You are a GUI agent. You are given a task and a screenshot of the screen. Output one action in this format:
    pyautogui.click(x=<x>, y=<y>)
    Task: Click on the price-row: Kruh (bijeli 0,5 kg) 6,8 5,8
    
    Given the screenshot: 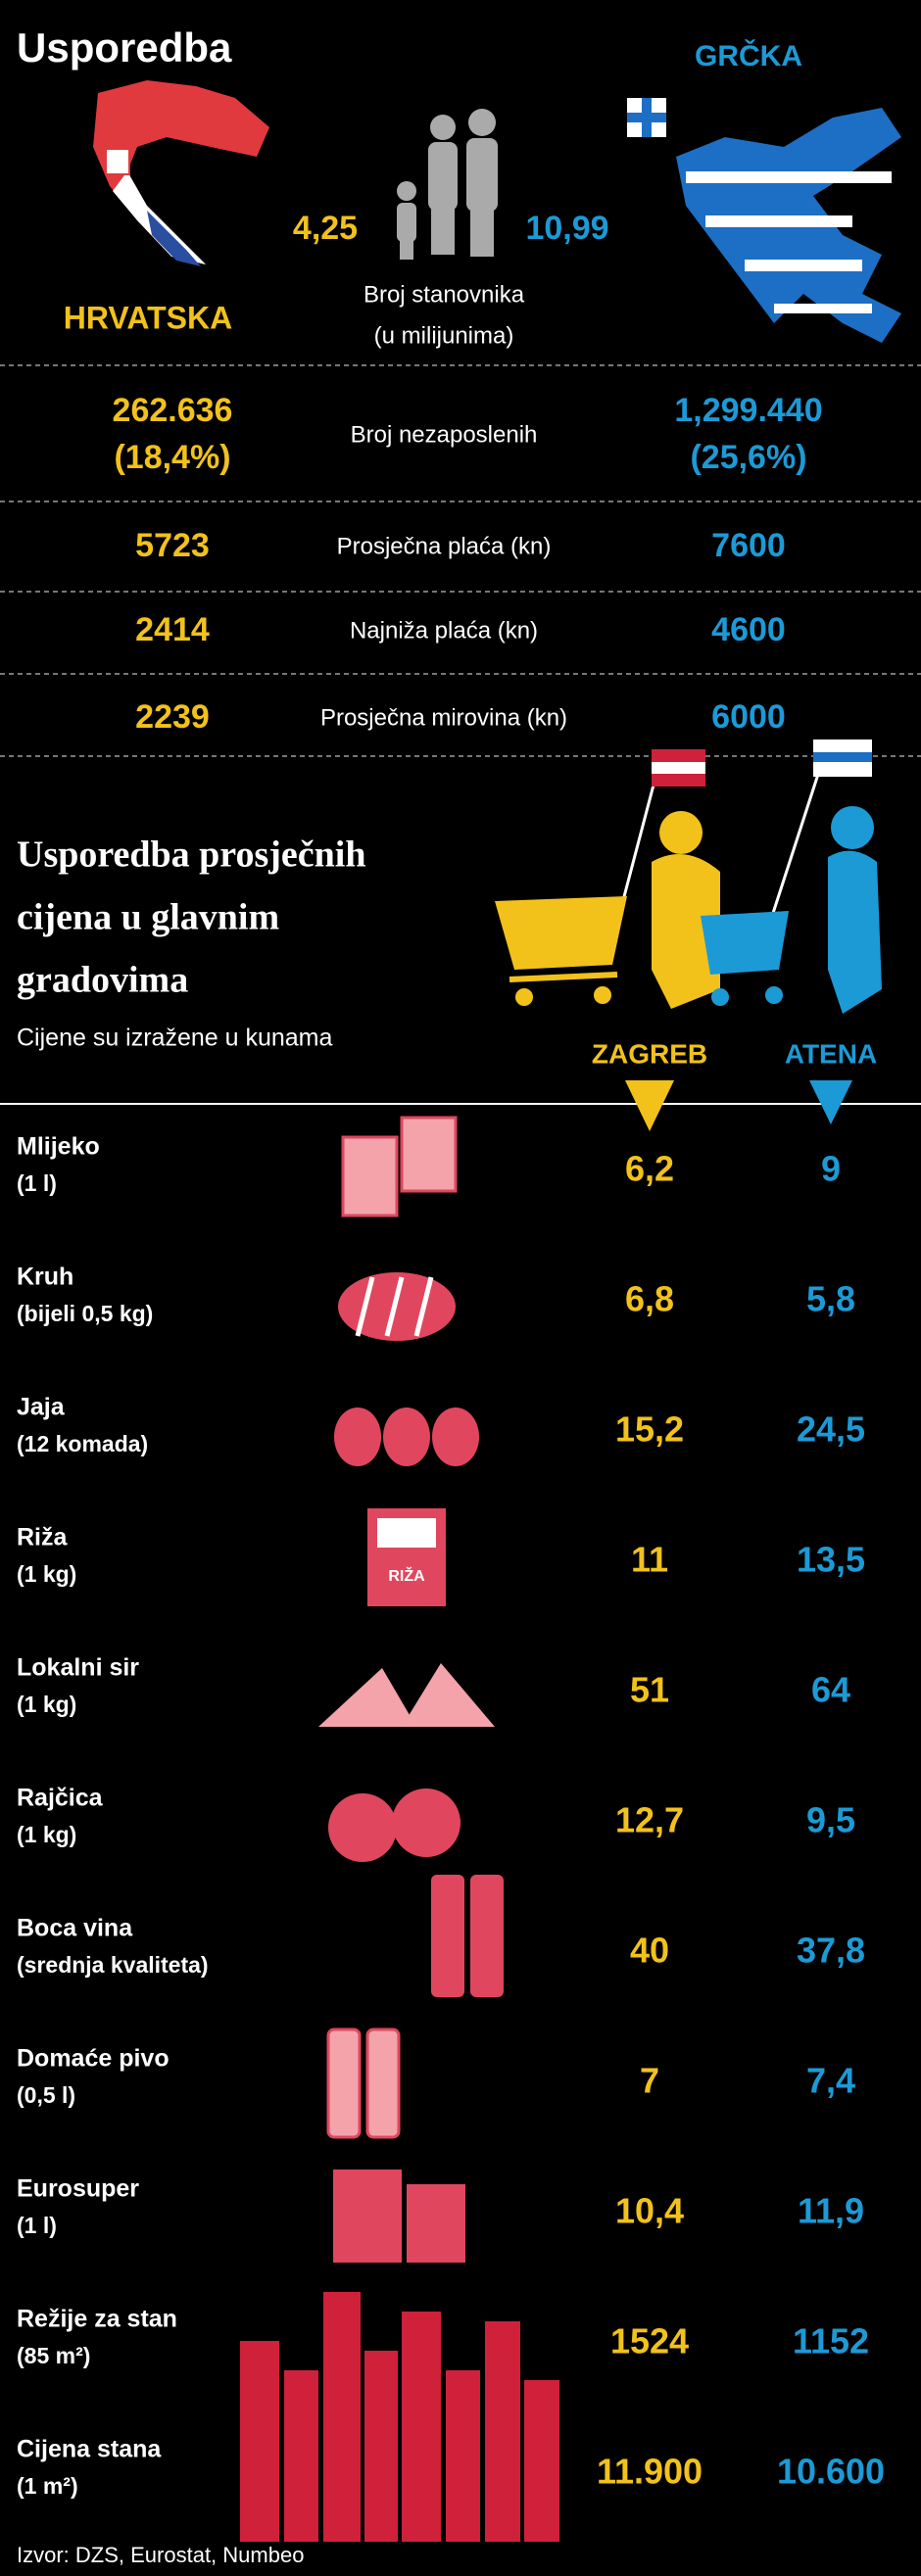 What is the action you would take?
    pyautogui.click(x=436, y=1302)
    